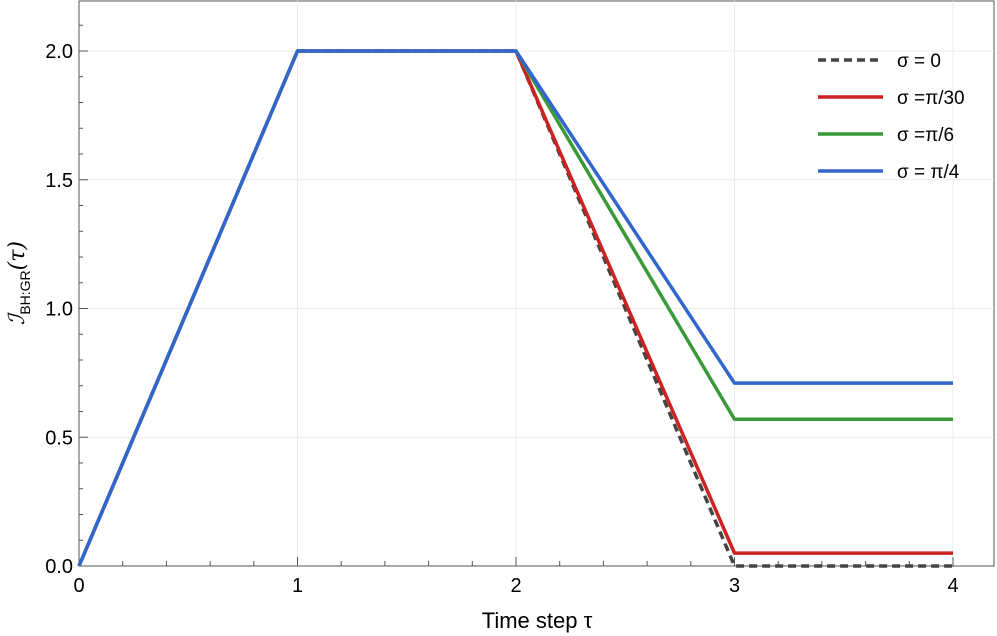  I want to click on y-tick-label: 1.0, so click(59, 310).